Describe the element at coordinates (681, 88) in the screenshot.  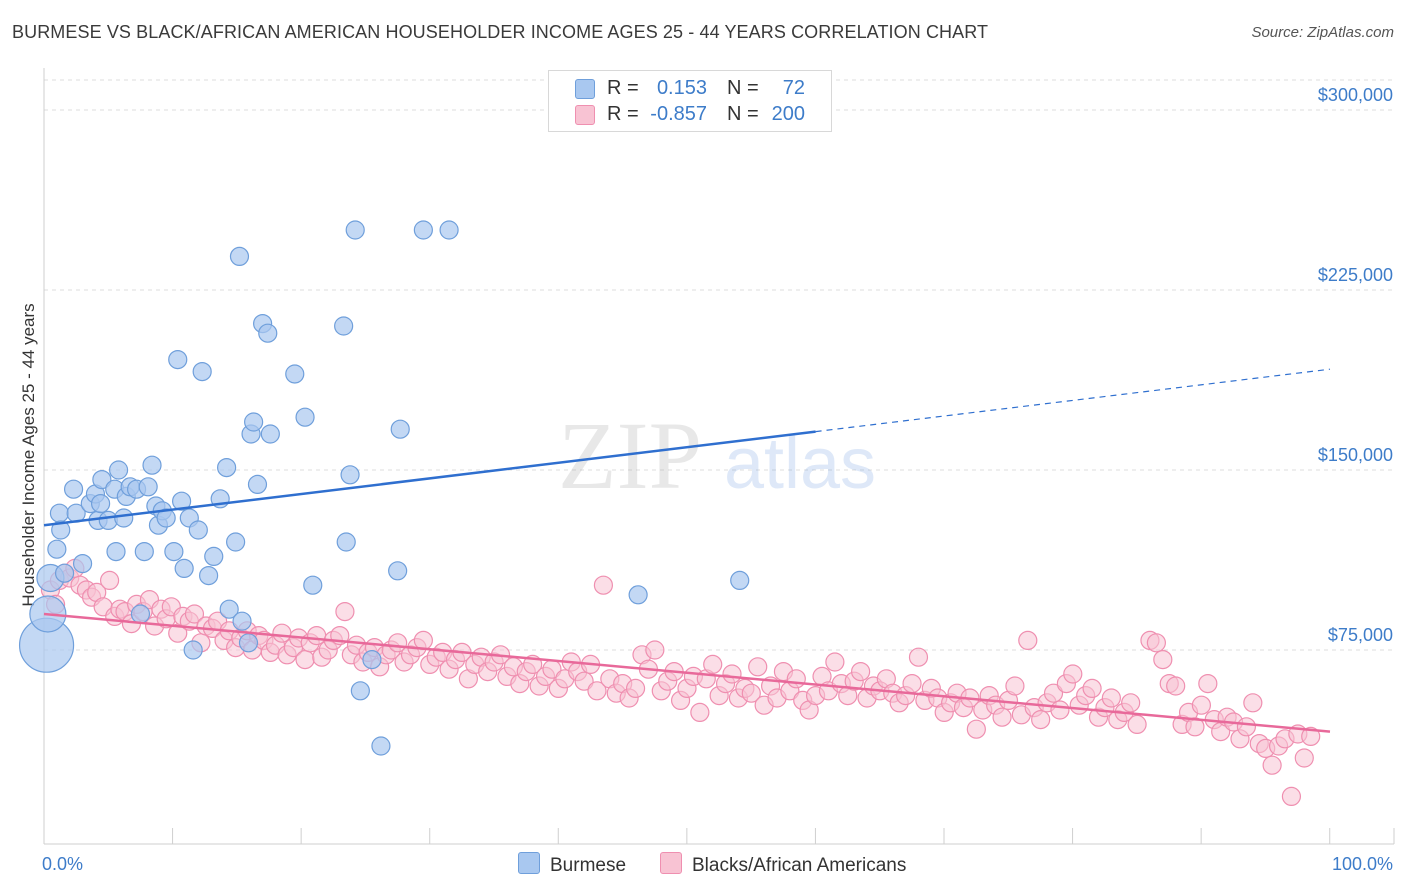
I see `r-value: 0.153` at that location.